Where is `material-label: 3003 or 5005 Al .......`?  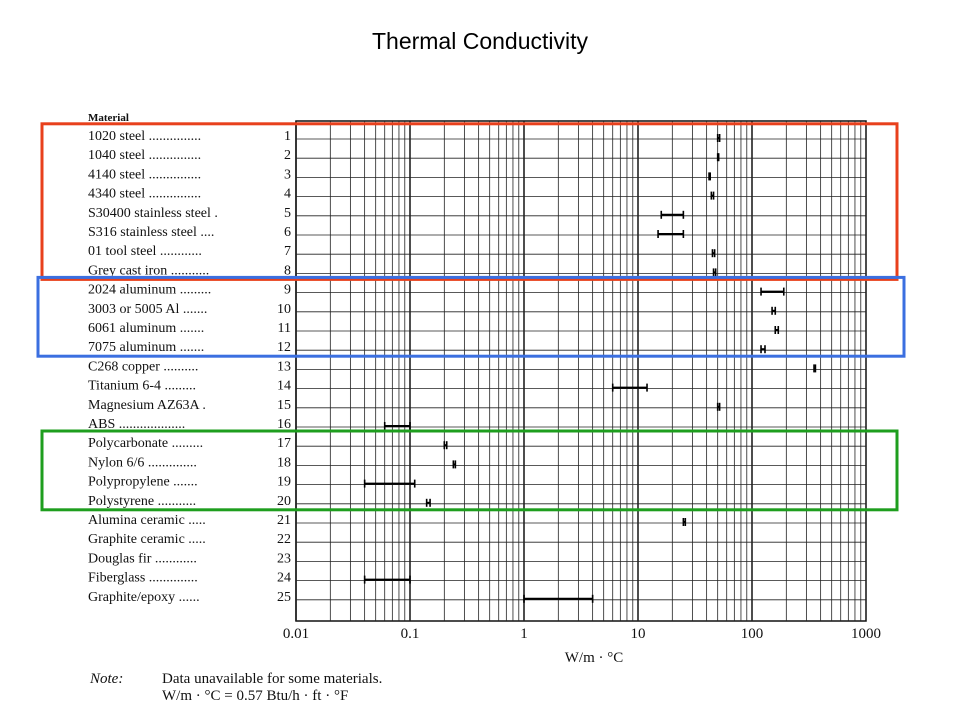 material-label: 3003 or 5005 Al ....... is located at coordinates (147, 309).